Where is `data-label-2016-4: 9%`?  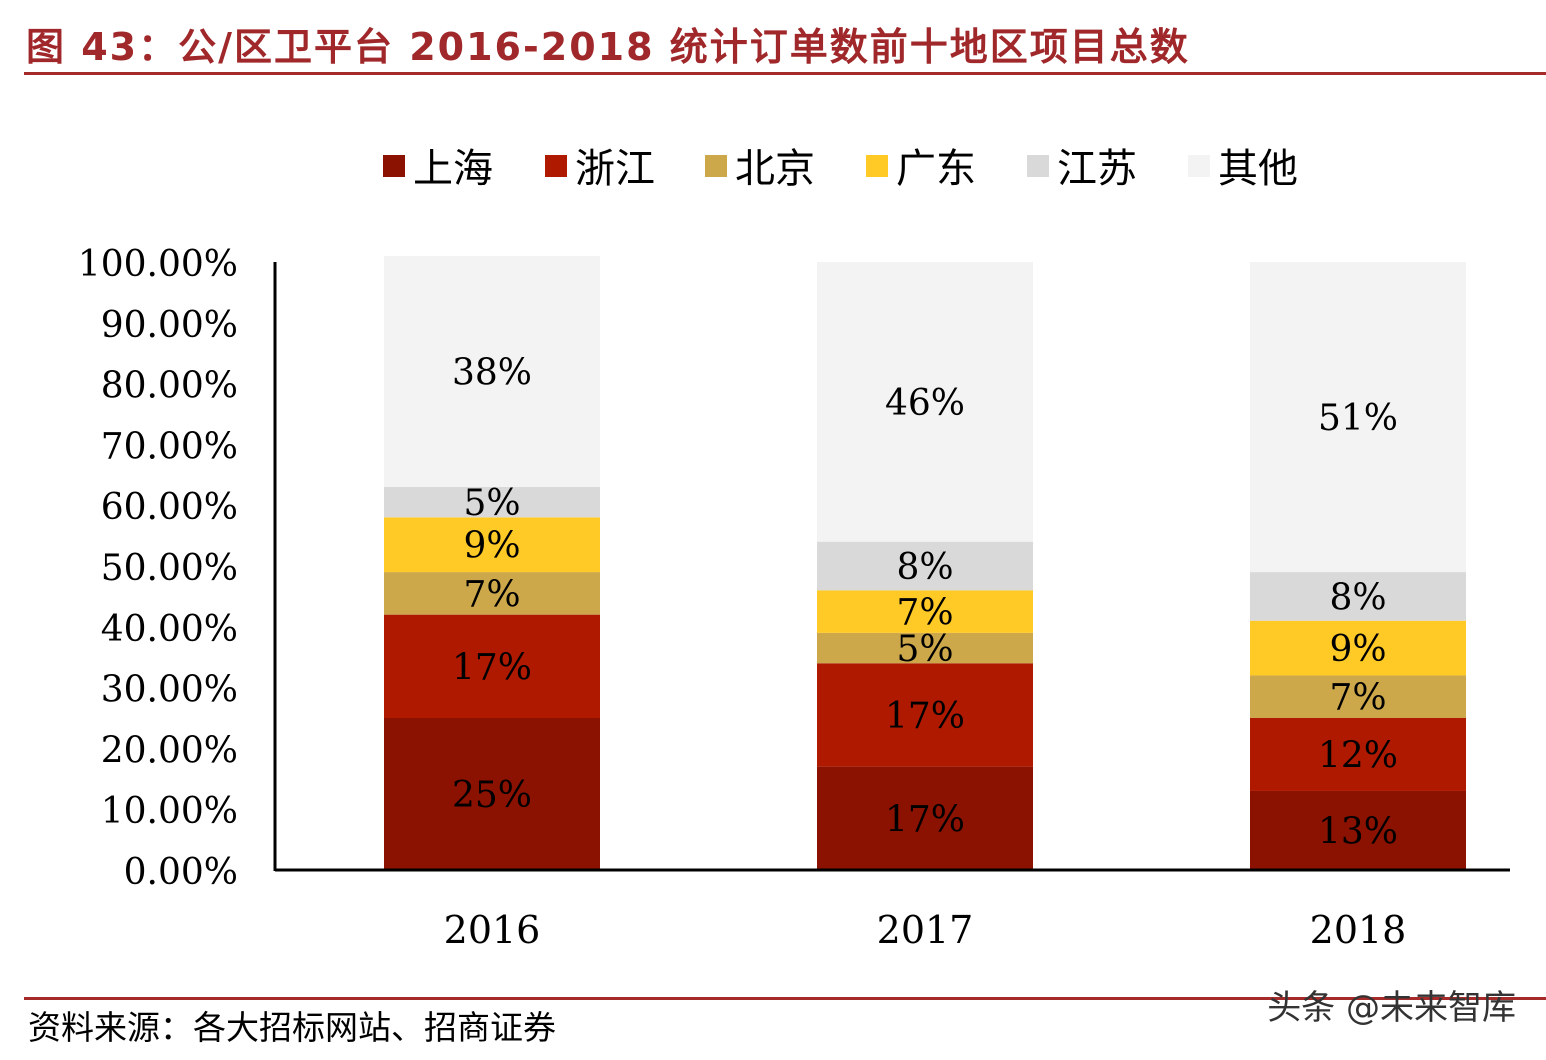 data-label-2016-4: 9% is located at coordinates (491, 546).